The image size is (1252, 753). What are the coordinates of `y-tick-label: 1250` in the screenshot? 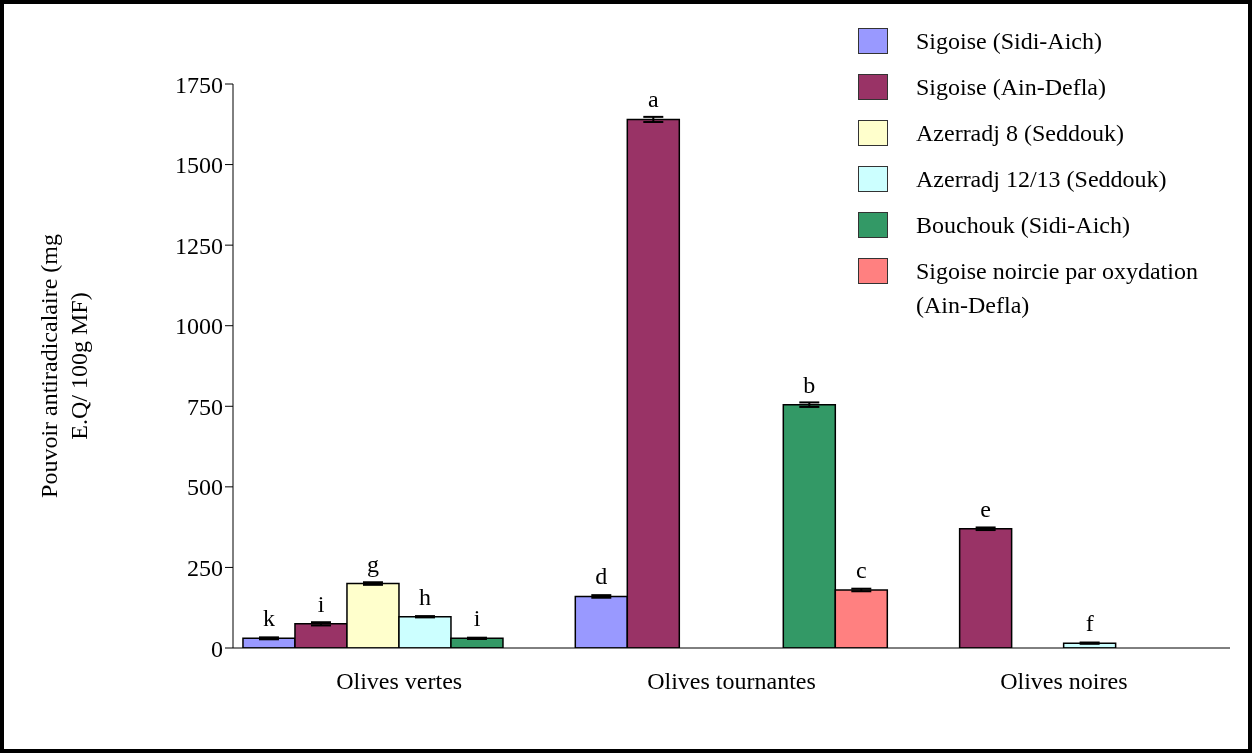 It's located at (199, 245).